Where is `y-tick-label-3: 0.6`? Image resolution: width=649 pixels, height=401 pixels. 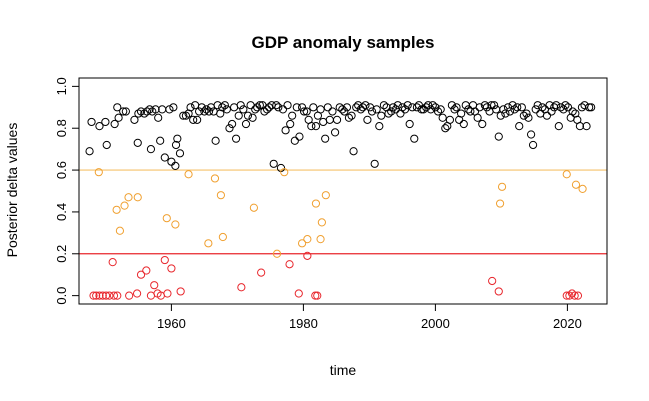 y-tick-label-3: 0.6 is located at coordinates (61, 170).